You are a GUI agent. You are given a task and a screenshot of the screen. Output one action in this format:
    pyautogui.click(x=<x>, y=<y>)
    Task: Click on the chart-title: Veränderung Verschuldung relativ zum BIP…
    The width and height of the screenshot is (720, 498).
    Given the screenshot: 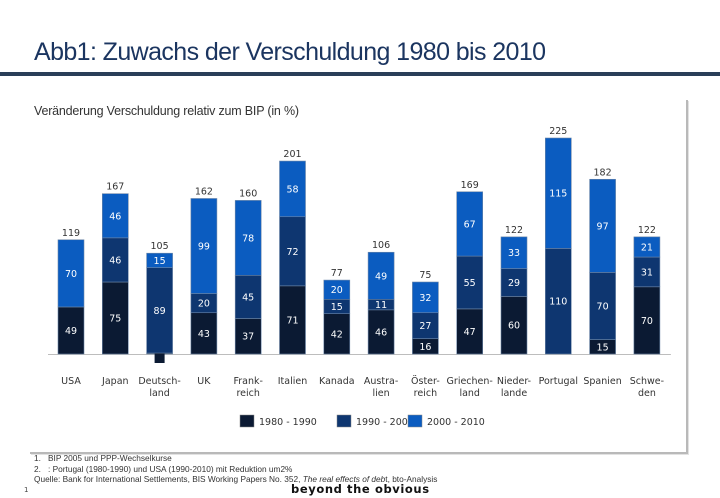 What is the action you would take?
    pyautogui.click(x=166, y=111)
    